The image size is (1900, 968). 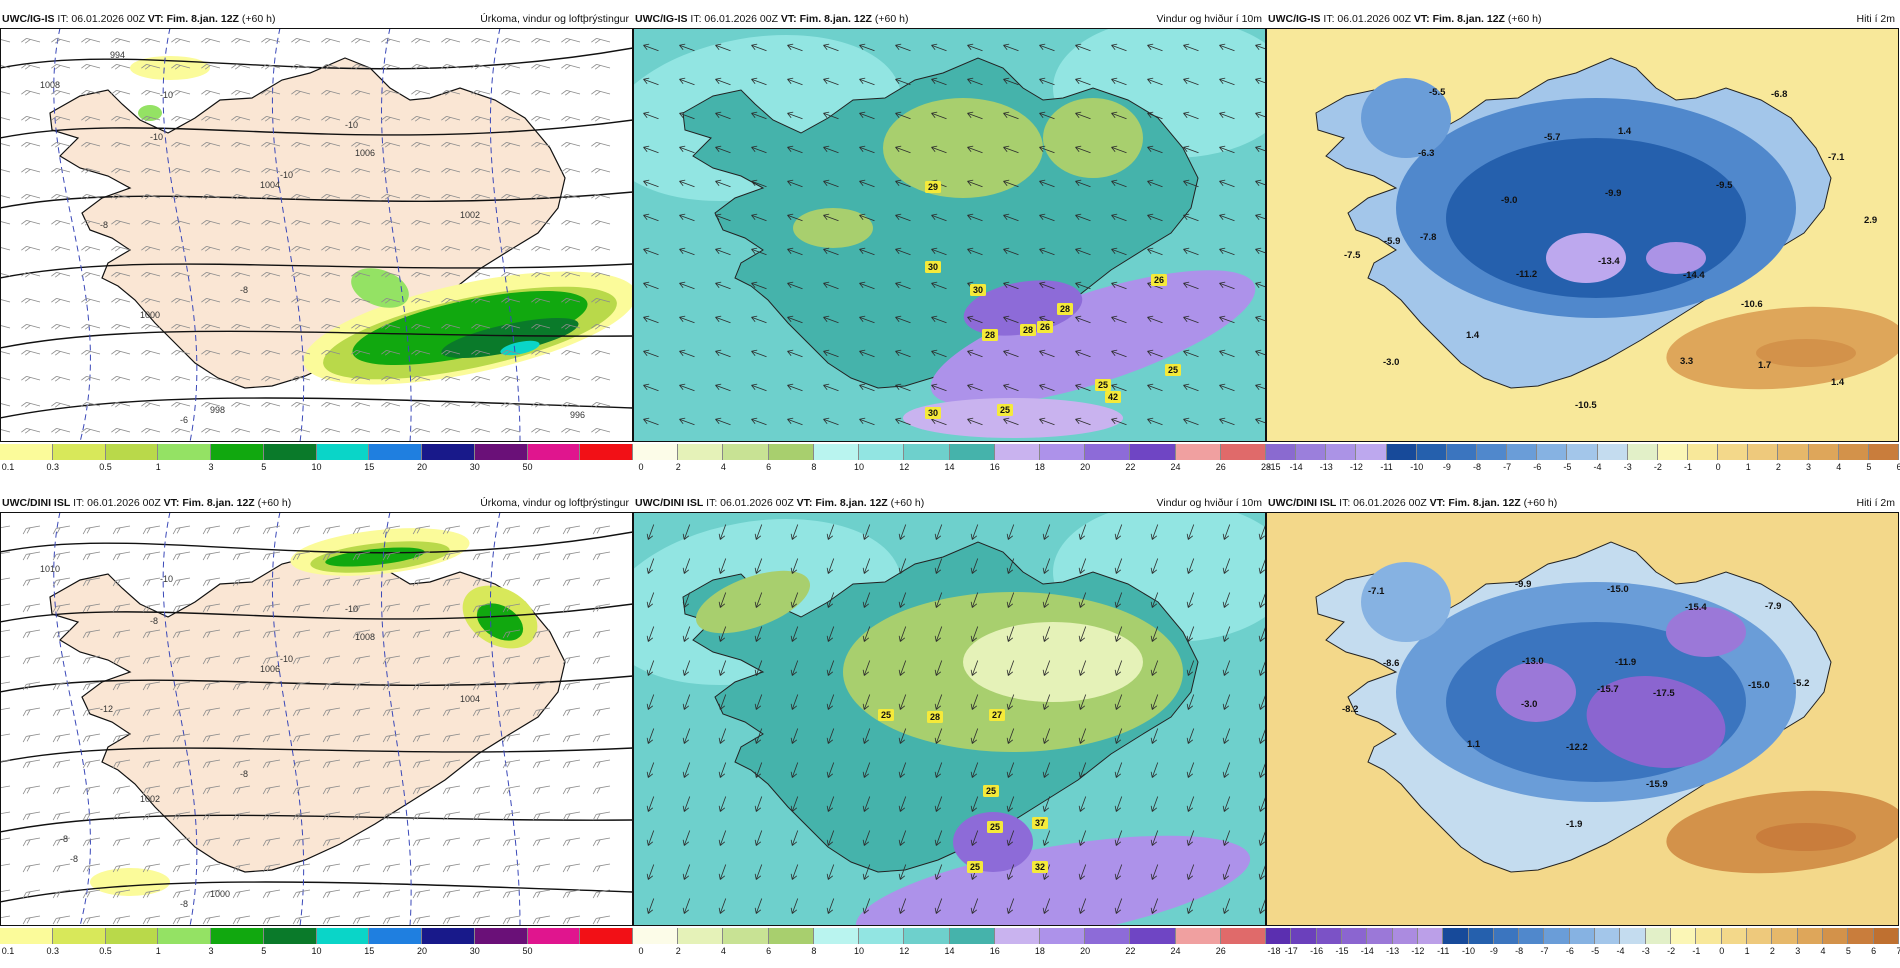 What do you see at coordinates (50, 569) in the screenshot?
I see `isobar-label: 1010` at bounding box center [50, 569].